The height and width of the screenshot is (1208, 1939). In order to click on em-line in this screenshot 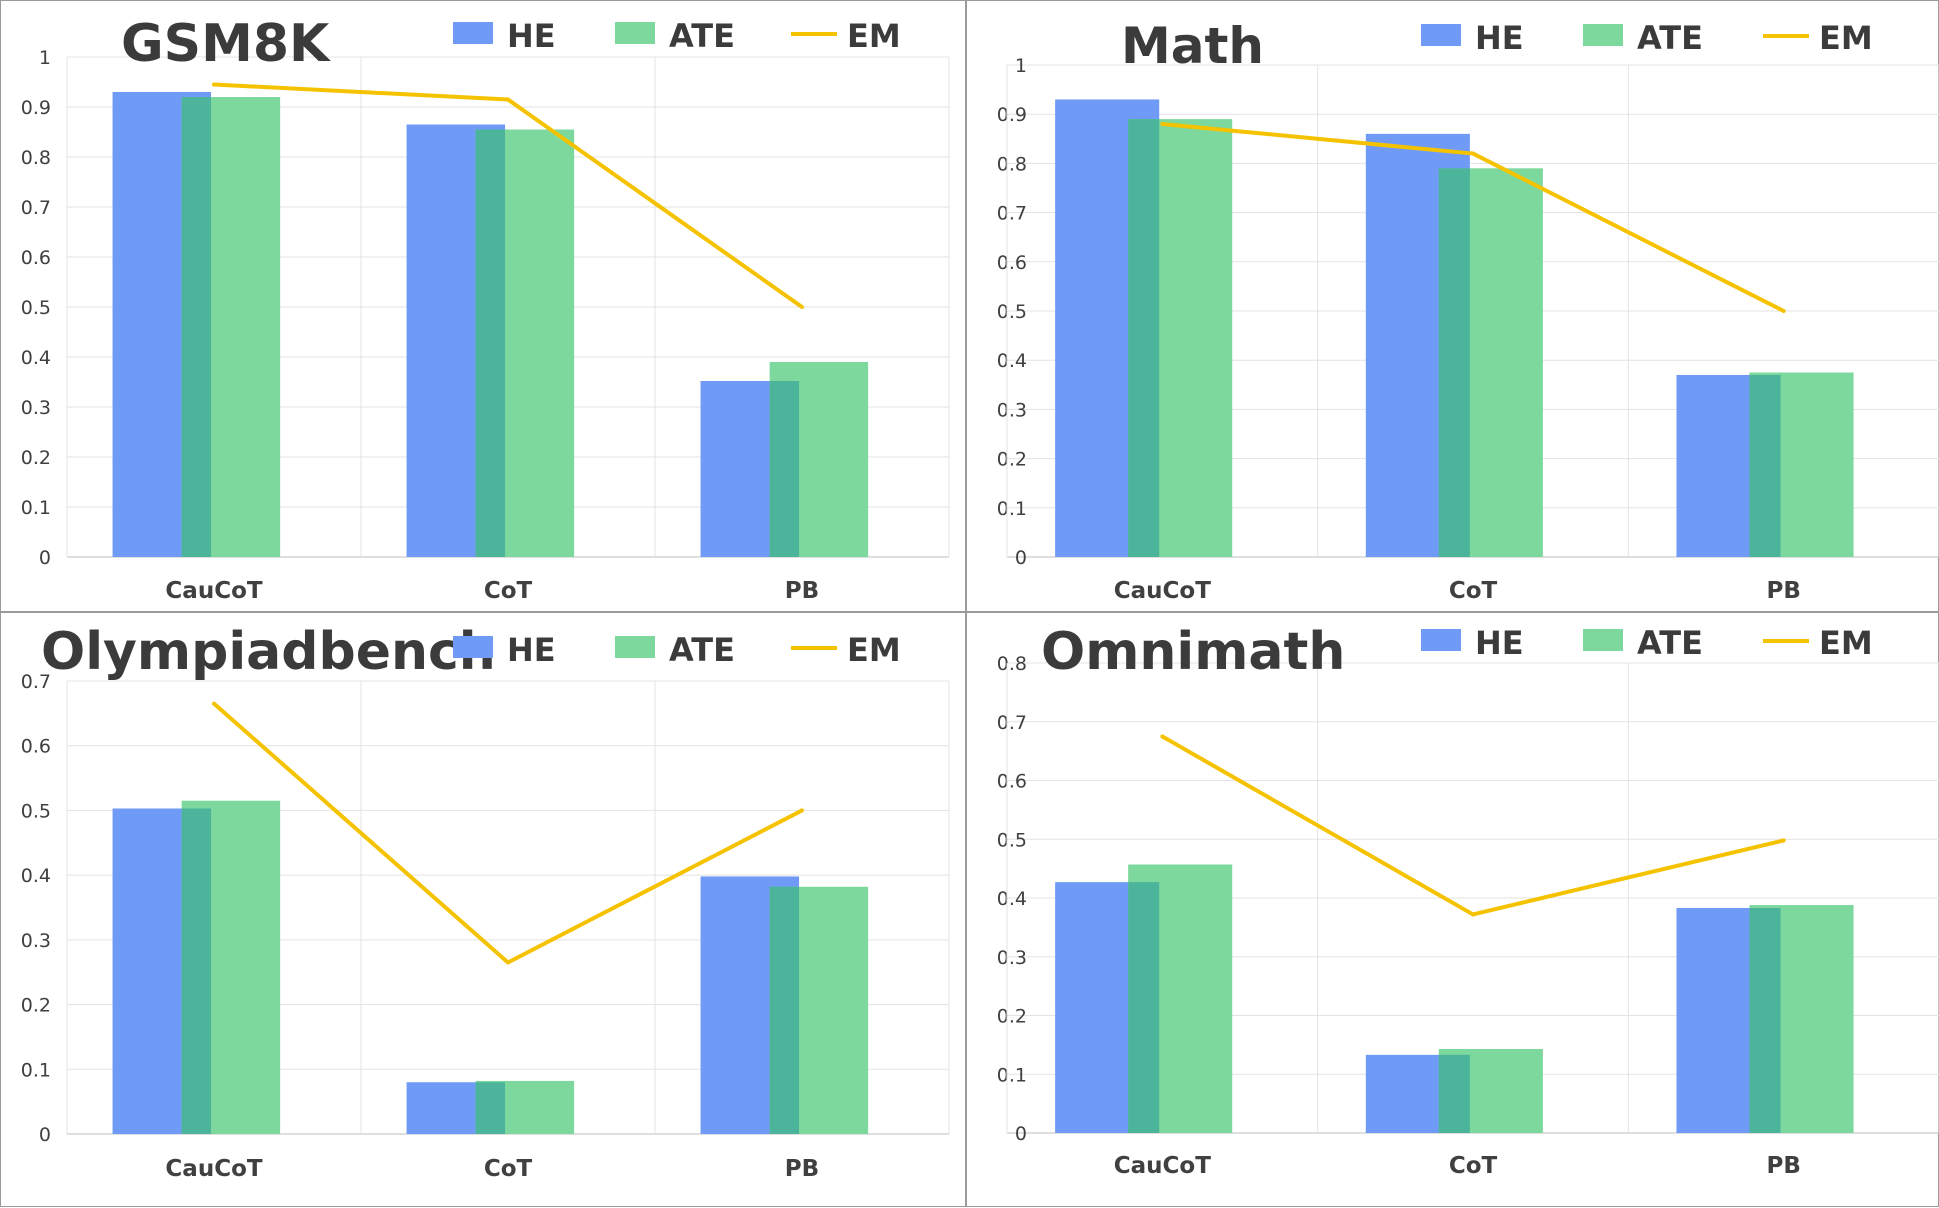, I will do `click(1473, 825)`.